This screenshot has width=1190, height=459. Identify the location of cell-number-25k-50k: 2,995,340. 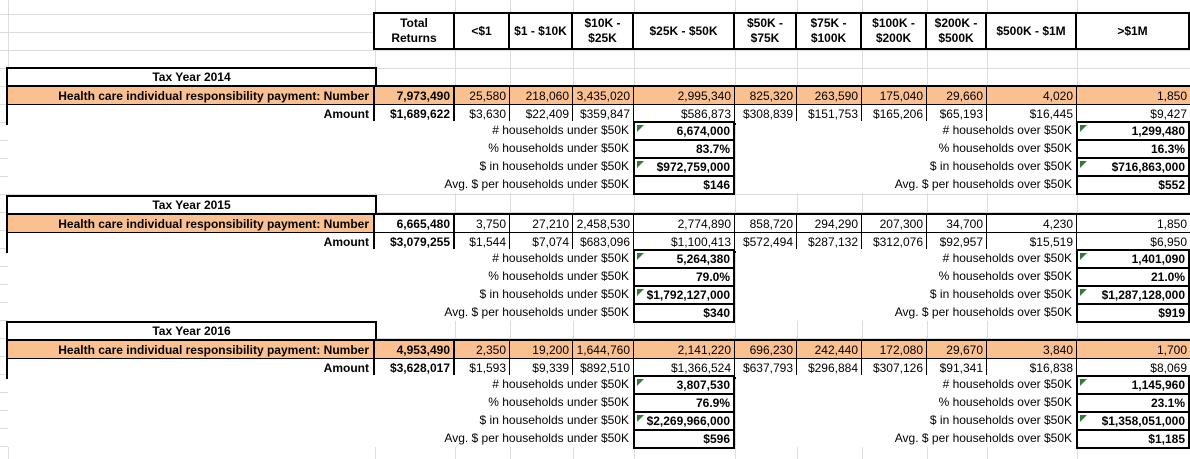
(684, 96).